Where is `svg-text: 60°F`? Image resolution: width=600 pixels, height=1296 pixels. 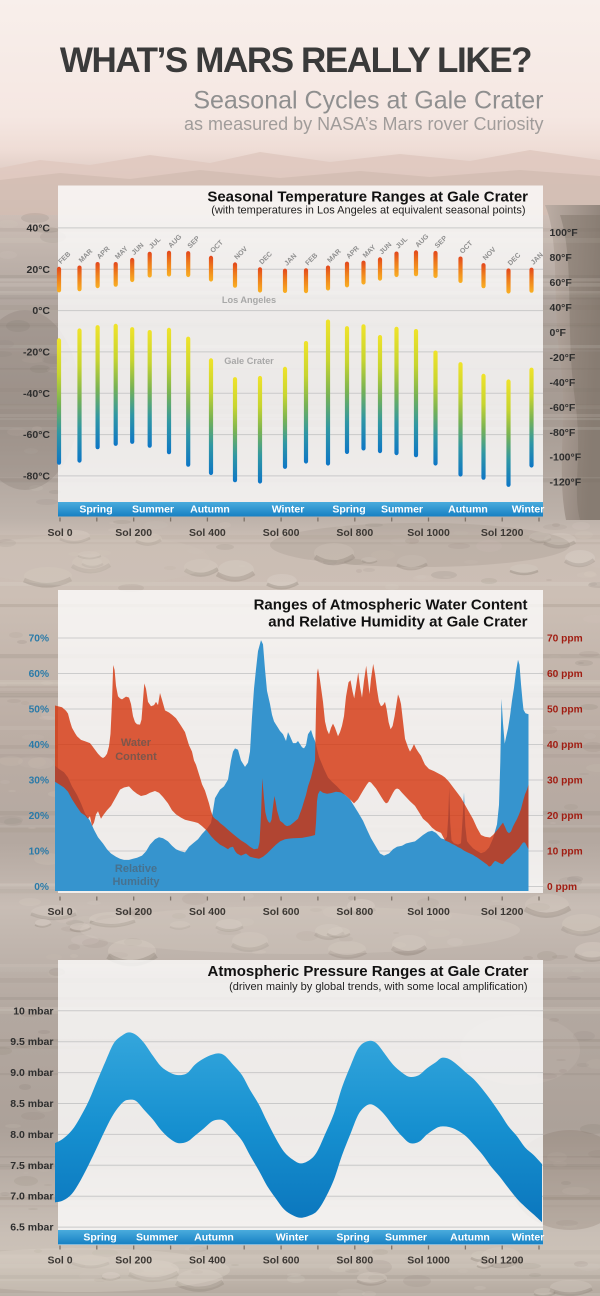 svg-text: 60°F is located at coordinates (561, 283).